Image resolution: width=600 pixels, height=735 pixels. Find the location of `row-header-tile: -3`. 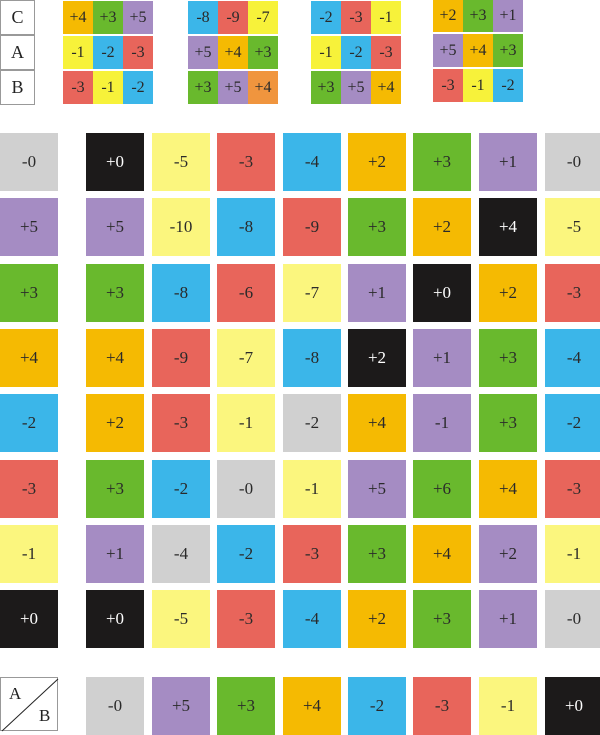

row-header-tile: -3 is located at coordinates (29, 488).